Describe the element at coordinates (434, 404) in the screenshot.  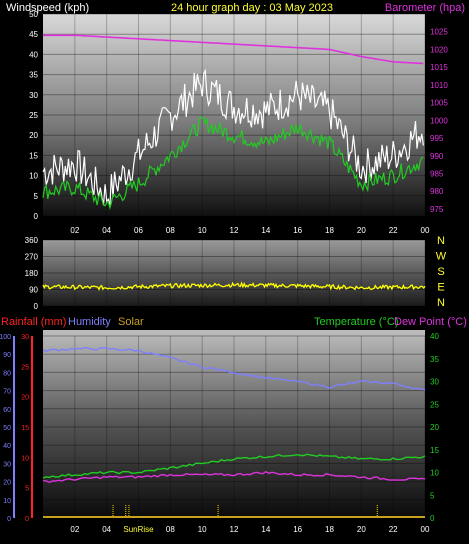
I see `temperature-axis-tick: 25` at that location.